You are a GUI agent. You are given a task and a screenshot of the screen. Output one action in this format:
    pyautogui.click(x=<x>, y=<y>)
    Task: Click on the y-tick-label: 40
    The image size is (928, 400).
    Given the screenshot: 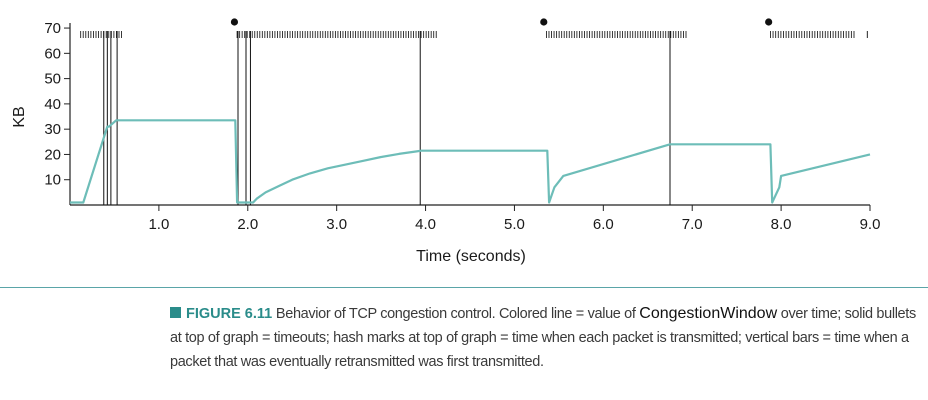 What is the action you would take?
    pyautogui.click(x=52, y=104)
    